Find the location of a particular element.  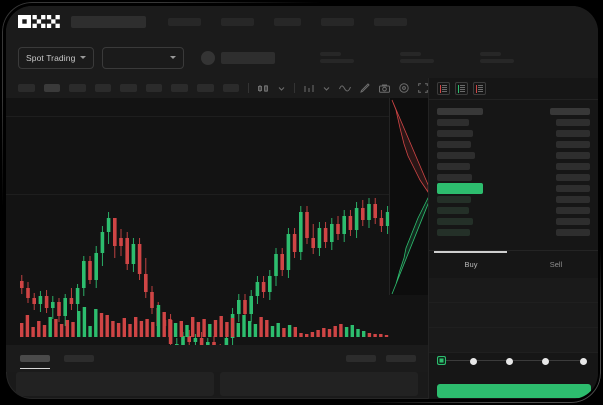

trading-pair-selector is located at coordinates (143, 57).